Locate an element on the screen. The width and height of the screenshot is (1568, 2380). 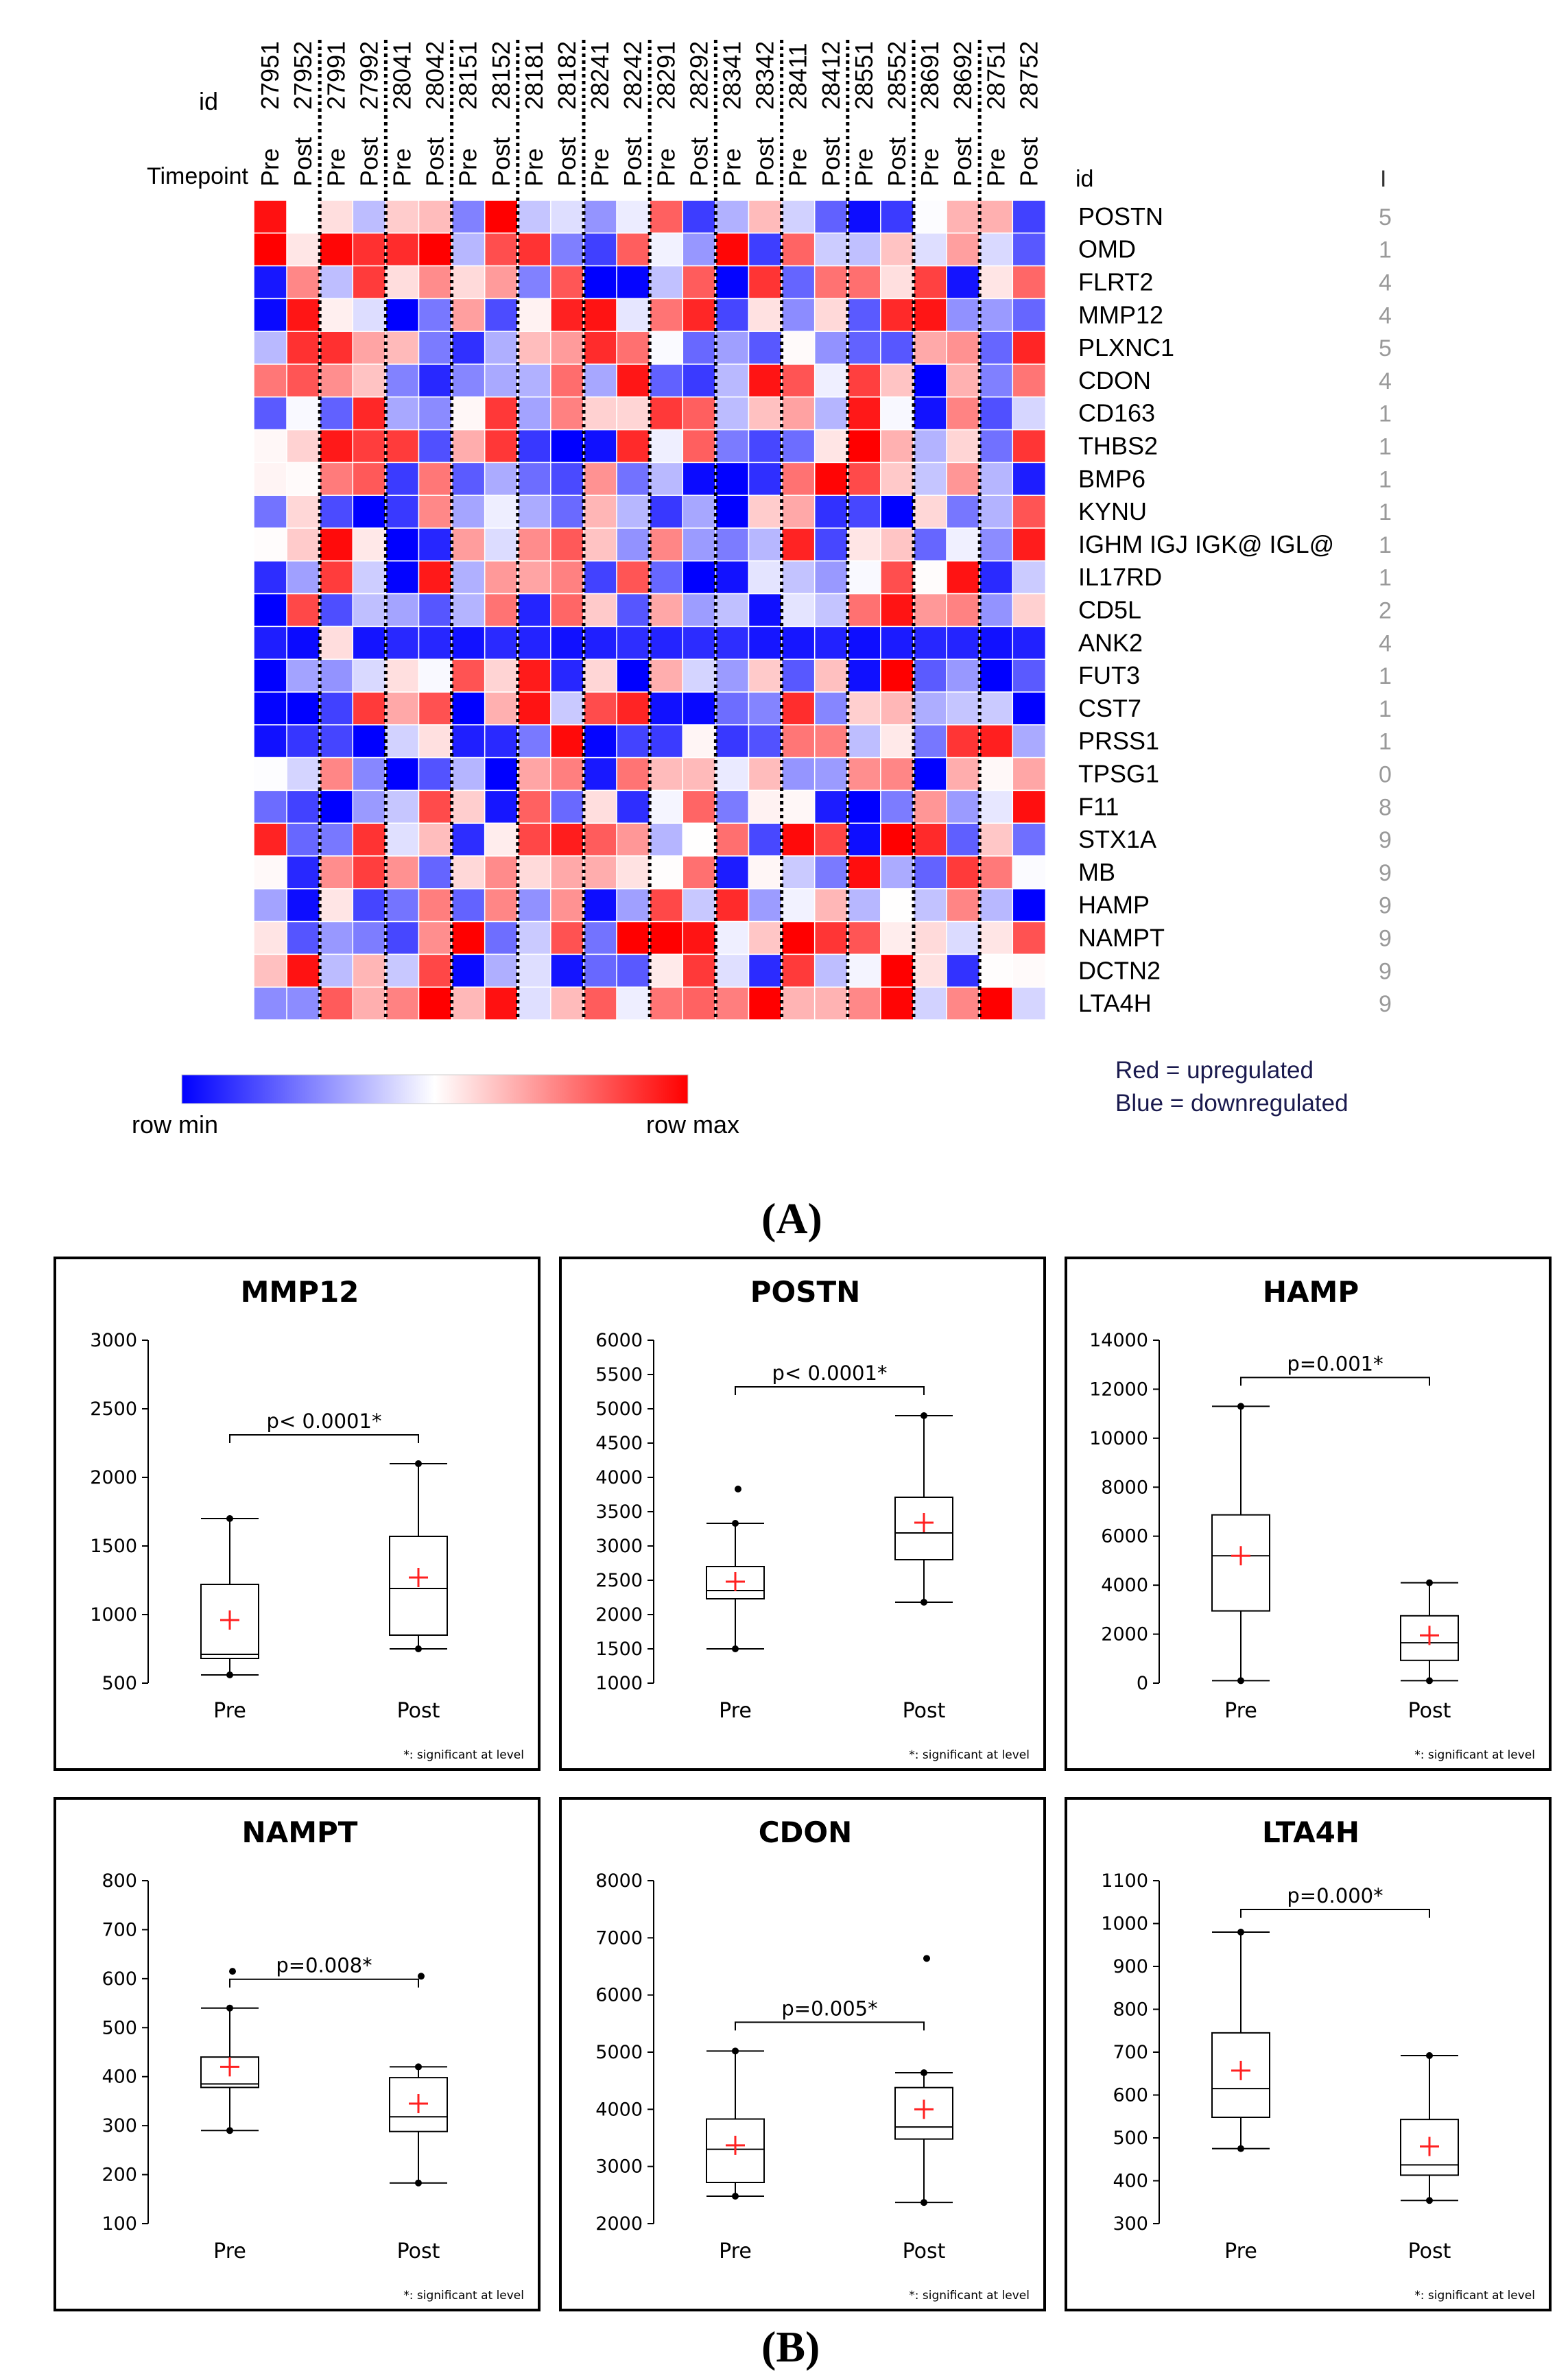
color-scale-bar is located at coordinates (435, 1089).